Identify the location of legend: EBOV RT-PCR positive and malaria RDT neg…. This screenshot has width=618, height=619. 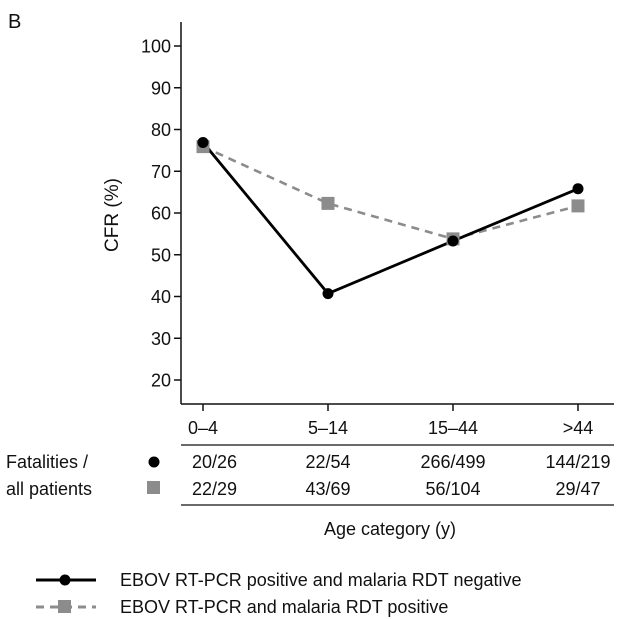
(279, 593).